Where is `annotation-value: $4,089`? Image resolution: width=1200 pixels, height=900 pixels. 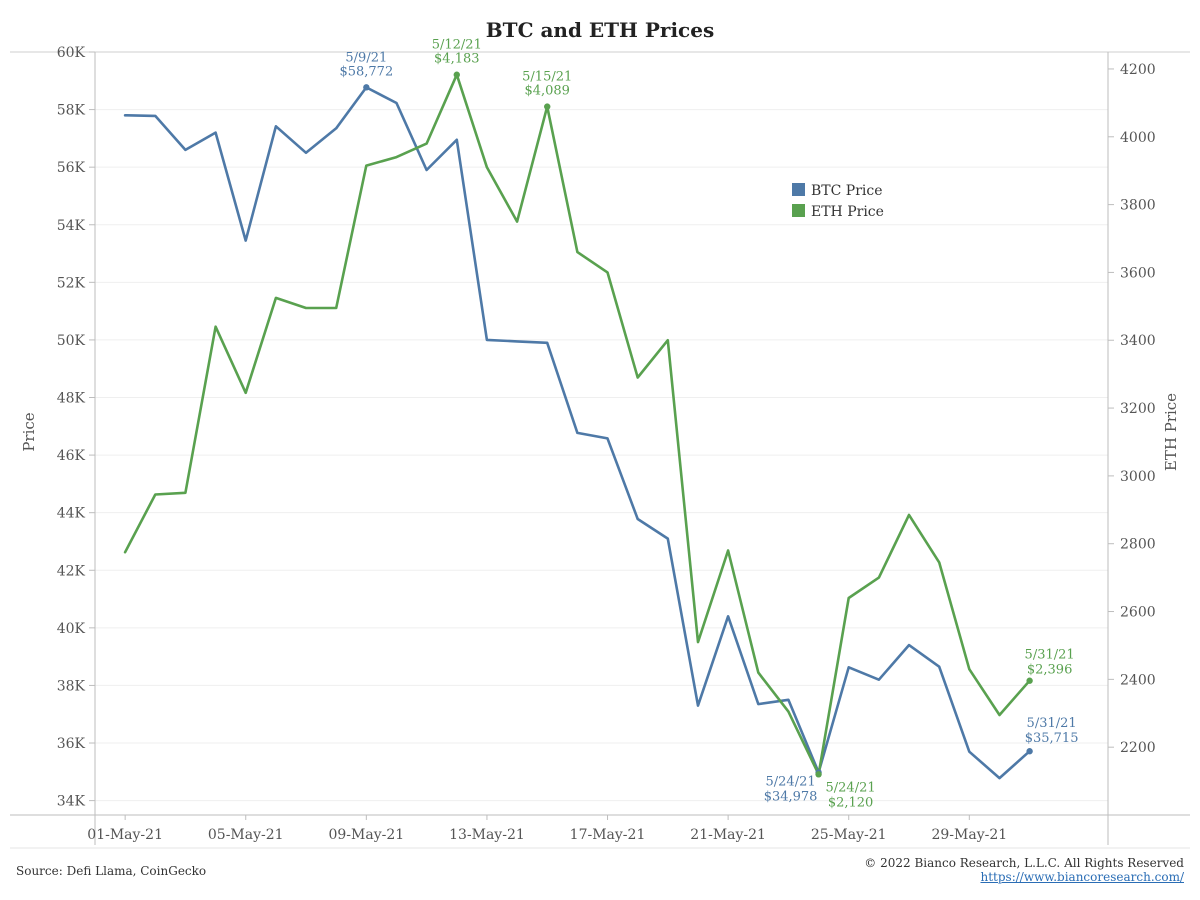
annotation-value: $4,089 is located at coordinates (547, 91).